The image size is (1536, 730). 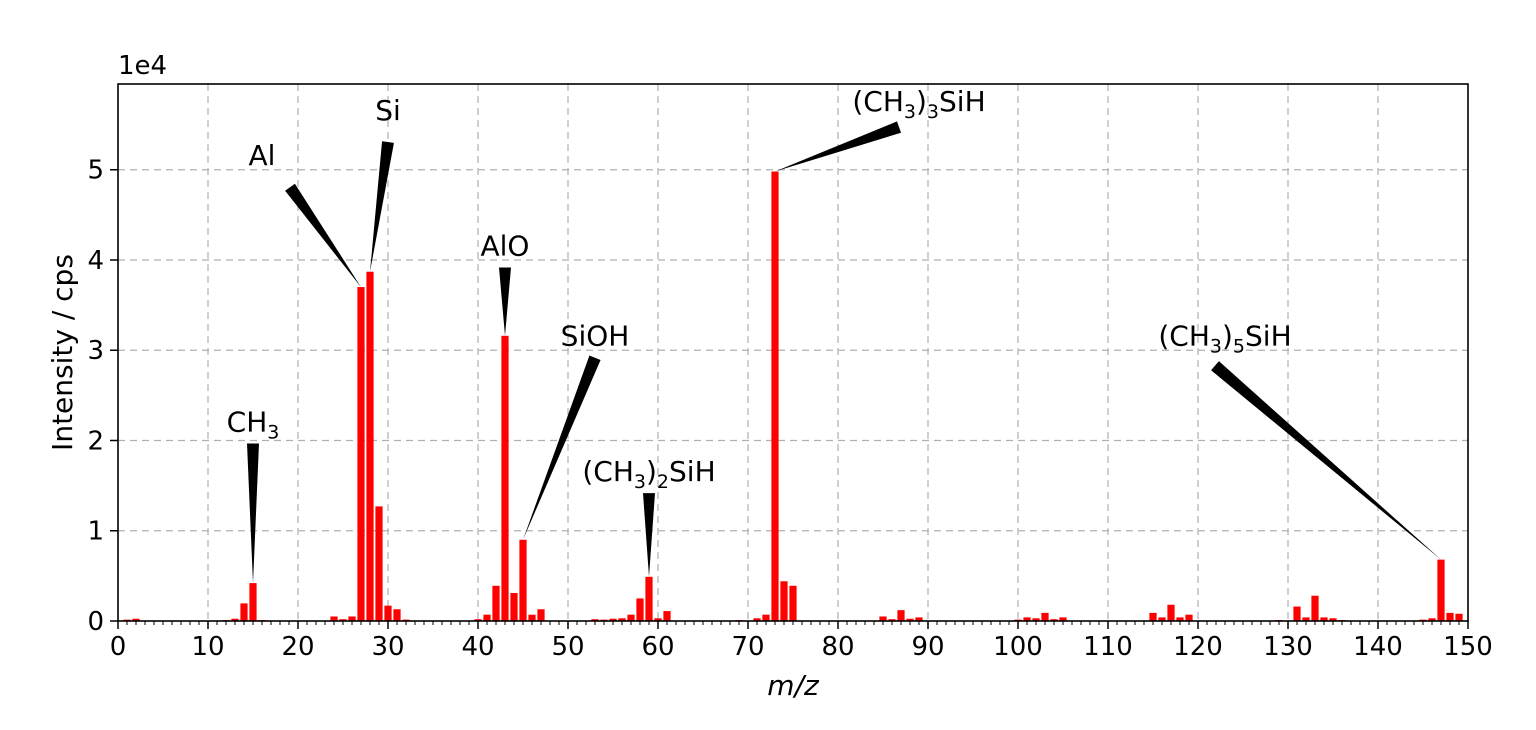 What do you see at coordinates (793, 685) in the screenshot?
I see `x-axis-title: m/z` at bounding box center [793, 685].